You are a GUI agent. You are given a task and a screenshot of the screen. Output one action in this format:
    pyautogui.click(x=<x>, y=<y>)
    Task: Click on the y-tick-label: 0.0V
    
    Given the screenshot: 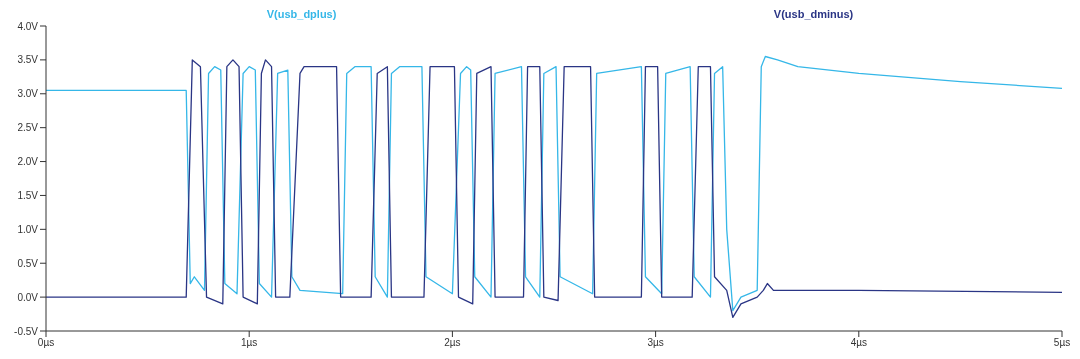 What is the action you would take?
    pyautogui.click(x=28, y=297)
    